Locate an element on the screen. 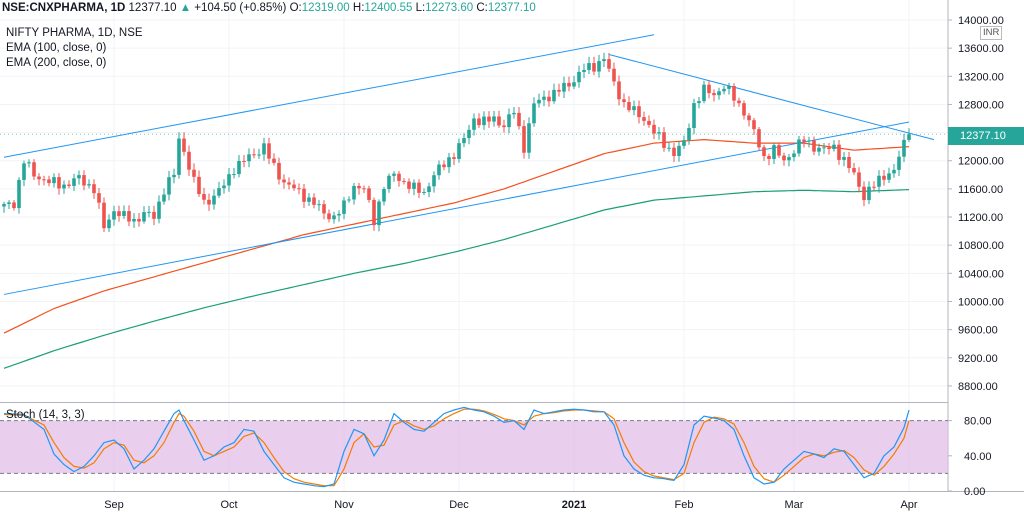  open-value: 12319.00 is located at coordinates (325, 8).